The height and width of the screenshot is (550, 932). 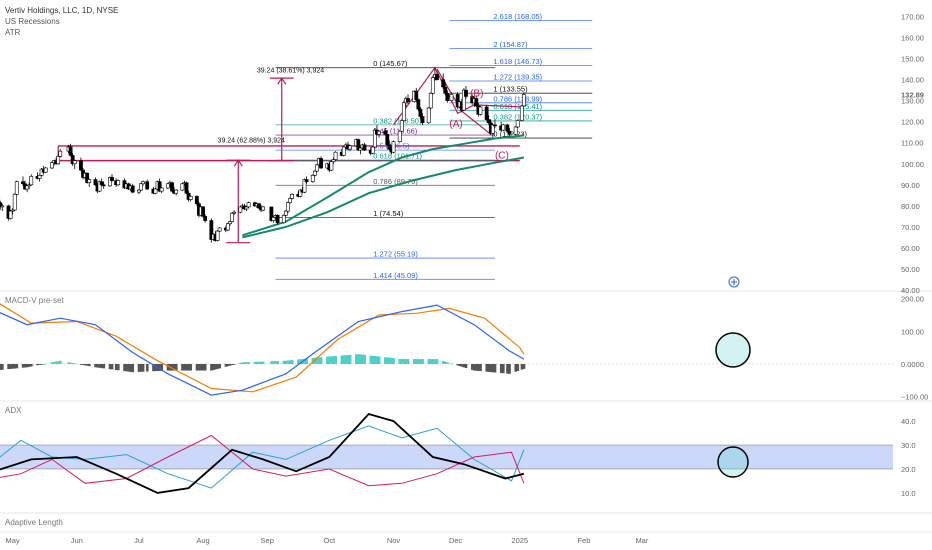 I want to click on wave-label: (B), so click(x=476, y=93).